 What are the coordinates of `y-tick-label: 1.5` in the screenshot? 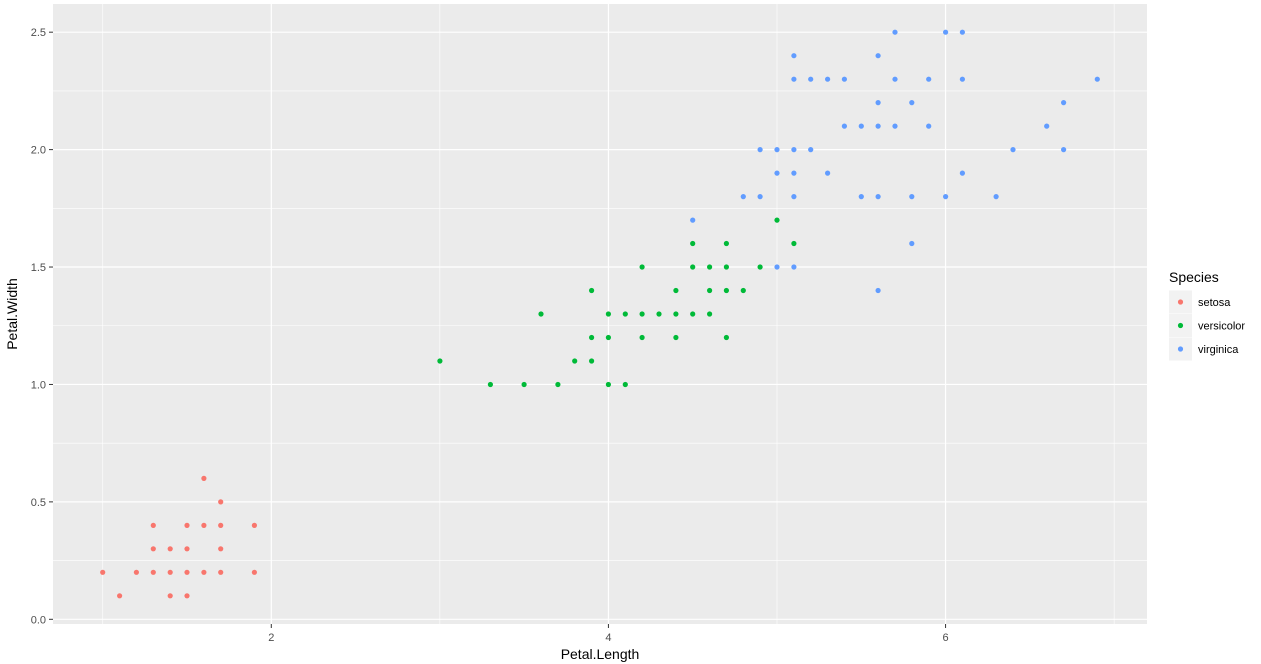 It's located at (38, 268).